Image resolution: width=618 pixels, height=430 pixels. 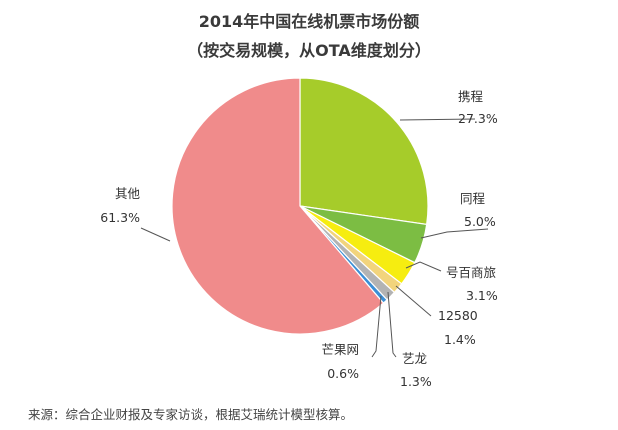 What do you see at coordinates (482, 295) in the screenshot?
I see `slice-value-label: 3.1%` at bounding box center [482, 295].